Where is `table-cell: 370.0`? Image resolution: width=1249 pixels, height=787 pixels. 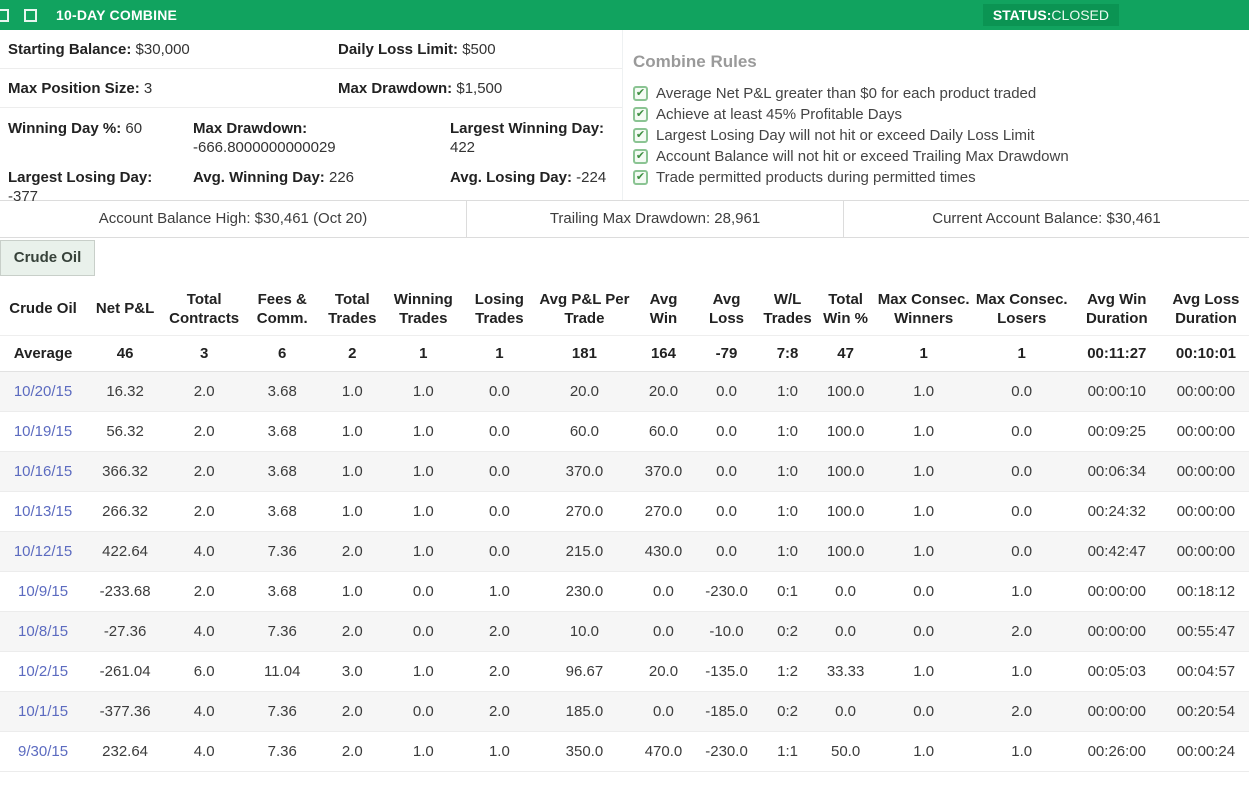
table-cell: 370.0 is located at coordinates (663, 471).